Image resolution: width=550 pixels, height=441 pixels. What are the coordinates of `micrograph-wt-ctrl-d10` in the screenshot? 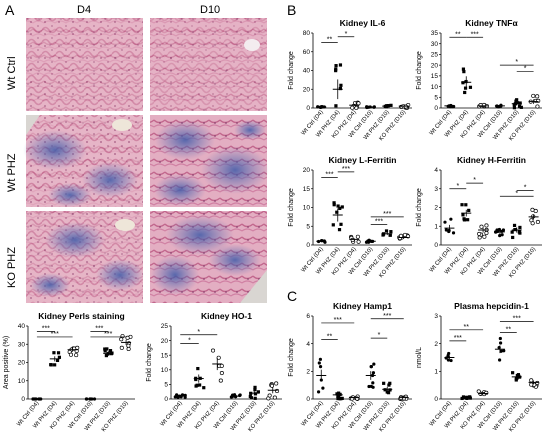 It's located at (208, 64).